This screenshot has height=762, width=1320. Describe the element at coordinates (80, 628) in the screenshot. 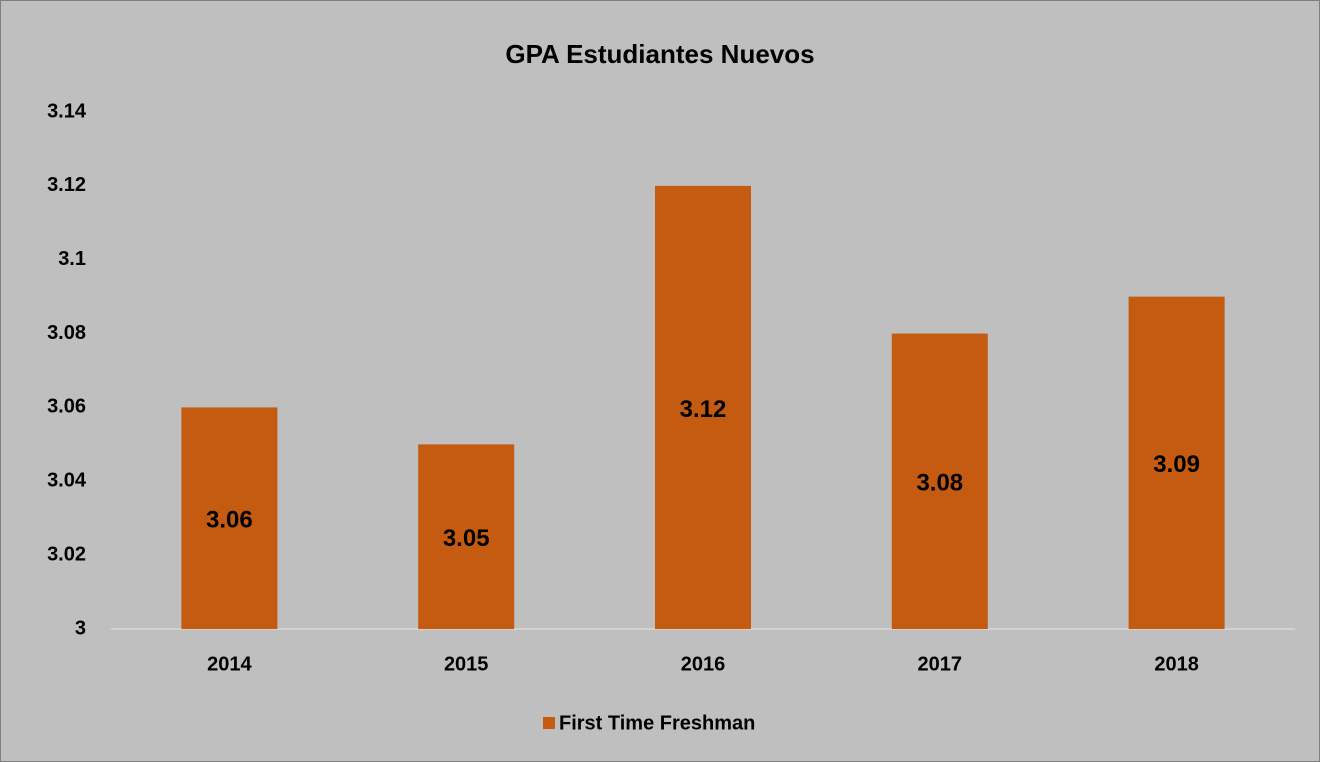

I see `y-tick-label: 3` at that location.